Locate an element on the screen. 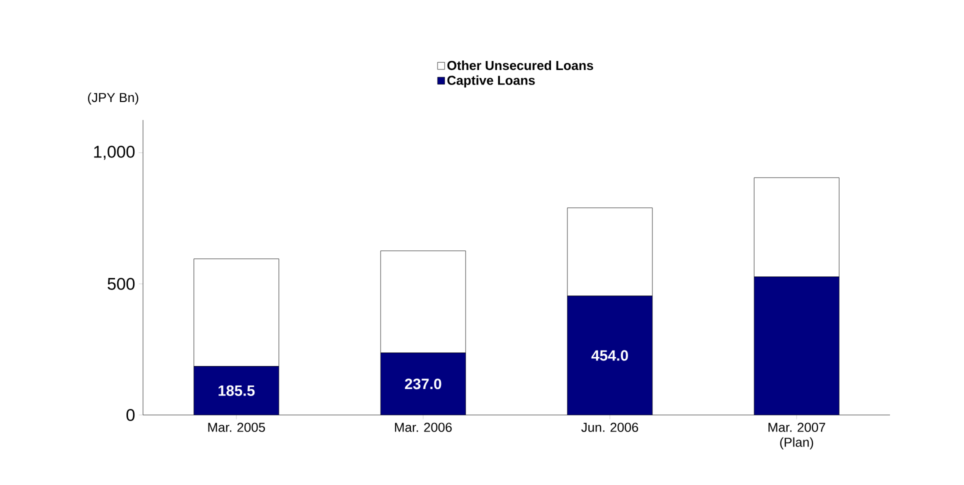  data-label: 237.0 is located at coordinates (423, 384).